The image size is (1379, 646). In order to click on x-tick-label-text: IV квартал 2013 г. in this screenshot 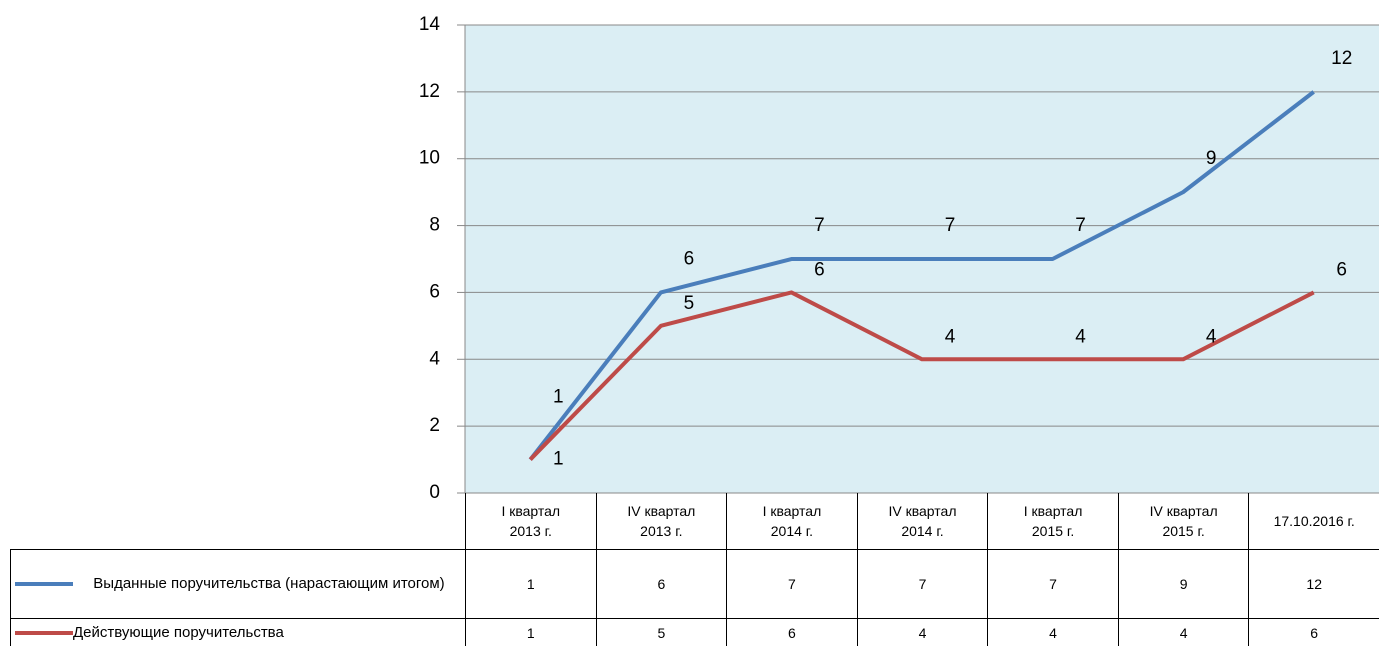, I will do `click(661, 521)`.